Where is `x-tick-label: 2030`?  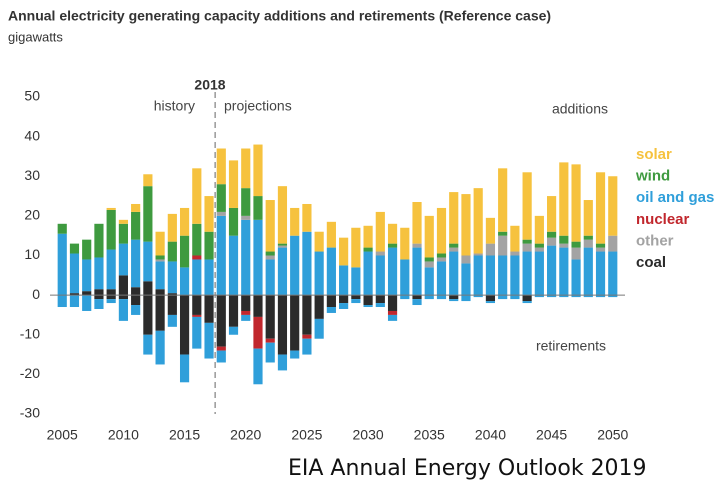 x-tick-label: 2030 is located at coordinates (368, 435).